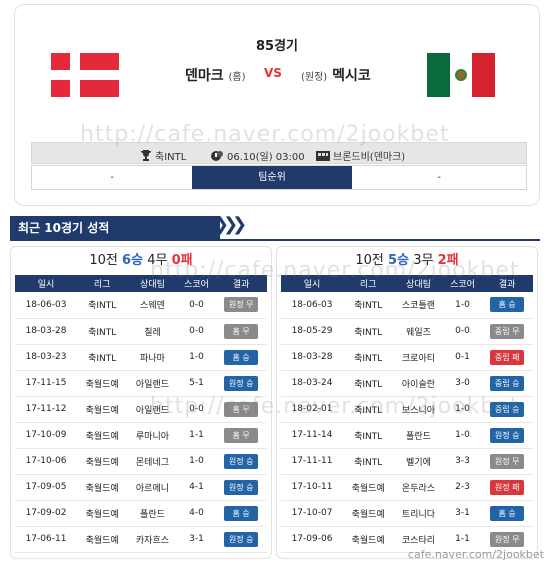 The height and width of the screenshot is (565, 550). What do you see at coordinates (407, 435) in the screenshot?
I see `table-row: 17-11-14 축INTL 폴란드 1-0 원정 승` at bounding box center [407, 435].